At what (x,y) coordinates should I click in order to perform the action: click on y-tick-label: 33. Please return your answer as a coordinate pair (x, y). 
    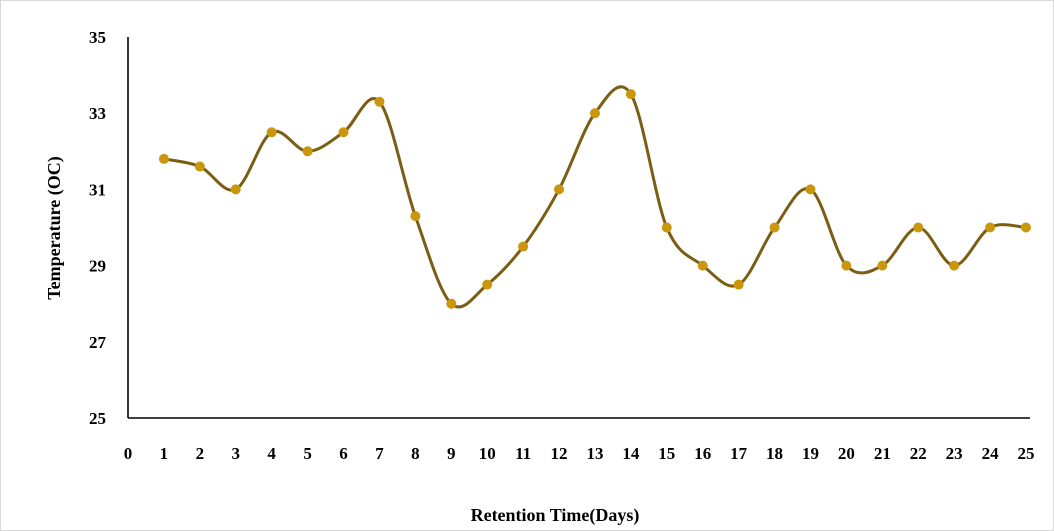
    Looking at the image, I should click on (97, 113).